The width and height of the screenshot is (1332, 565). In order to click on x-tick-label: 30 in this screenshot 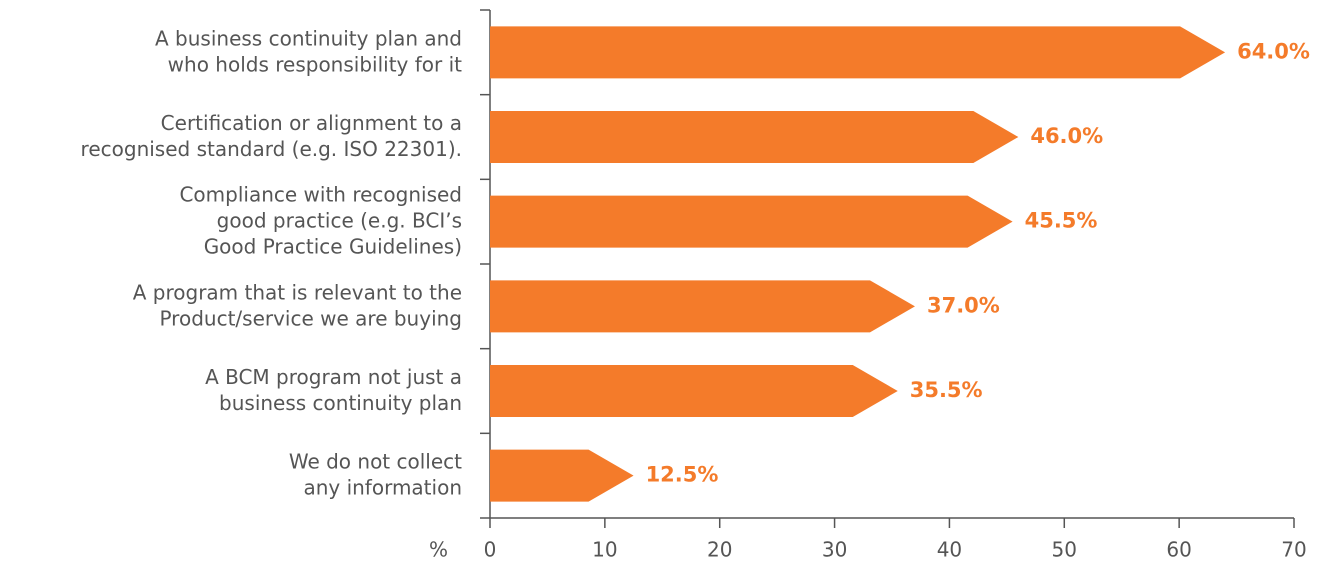, I will do `click(834, 550)`.